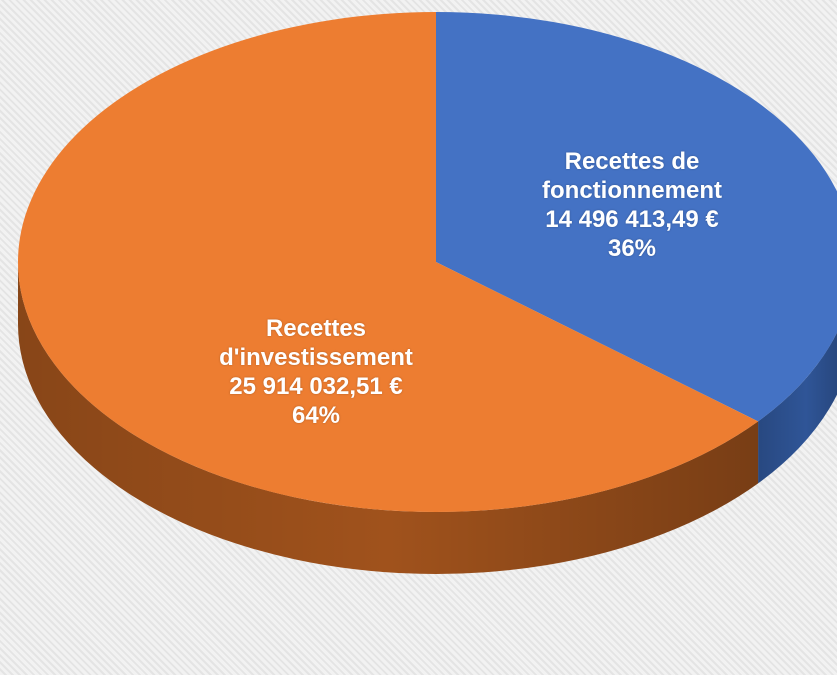  What do you see at coordinates (316, 343) in the screenshot?
I see `category-label: Recettes d'investissement` at bounding box center [316, 343].